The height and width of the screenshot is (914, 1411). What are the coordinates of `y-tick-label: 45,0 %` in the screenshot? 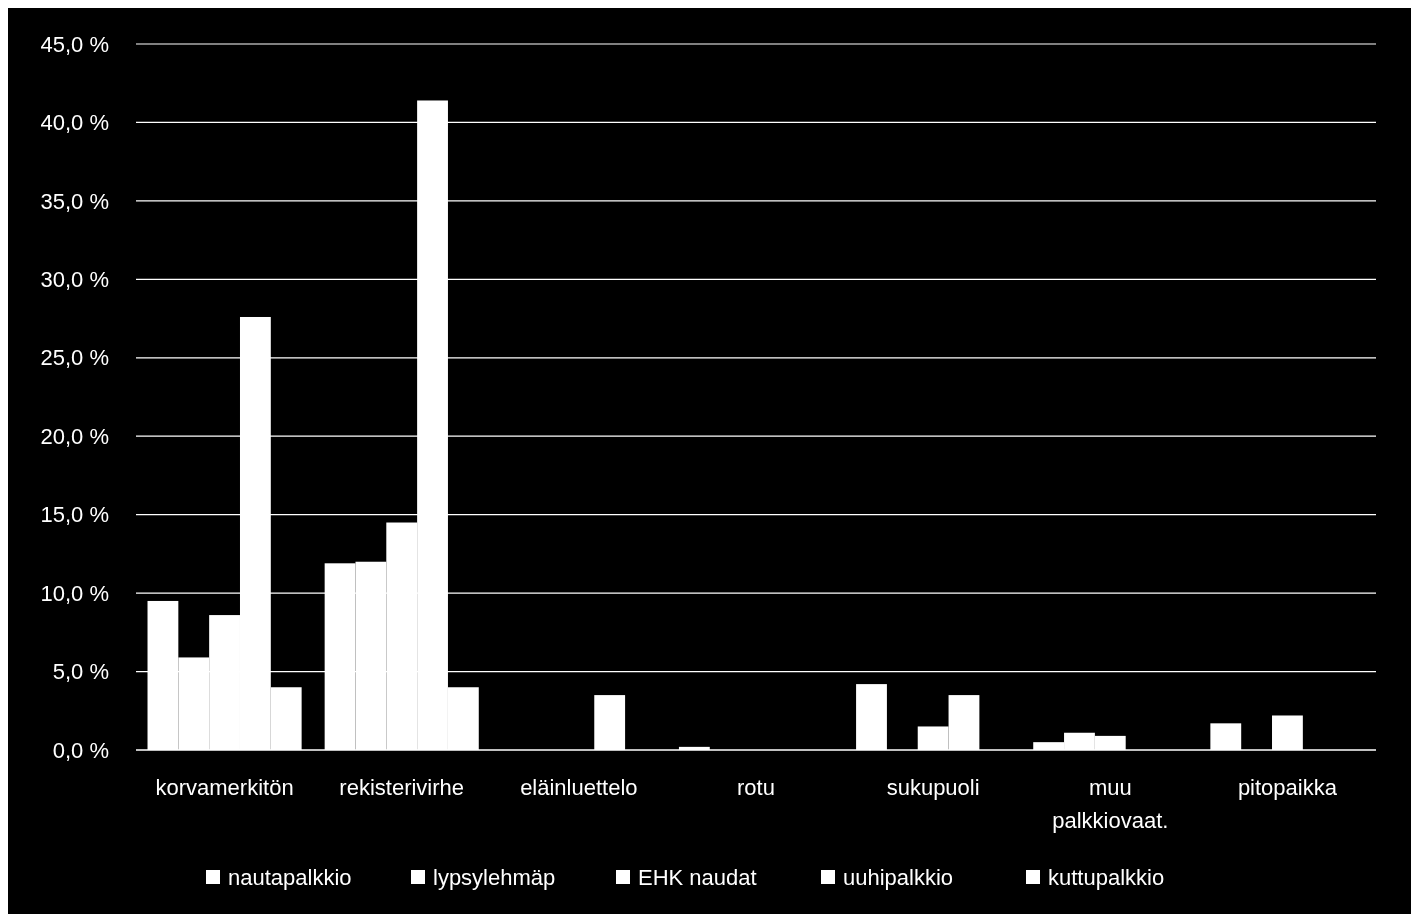 It's located at (74, 44).